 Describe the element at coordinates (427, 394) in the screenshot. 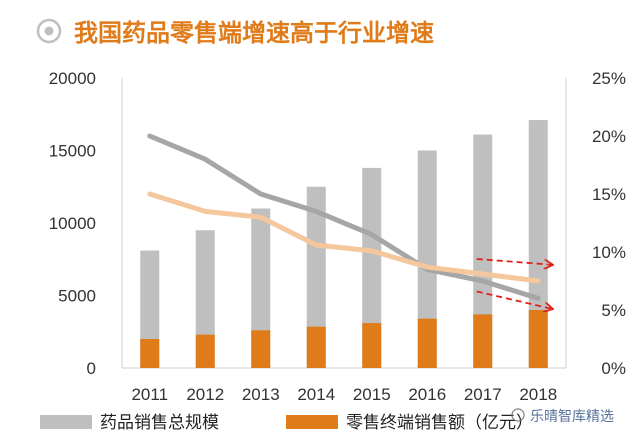

I see `x-tick-label: 2016` at that location.